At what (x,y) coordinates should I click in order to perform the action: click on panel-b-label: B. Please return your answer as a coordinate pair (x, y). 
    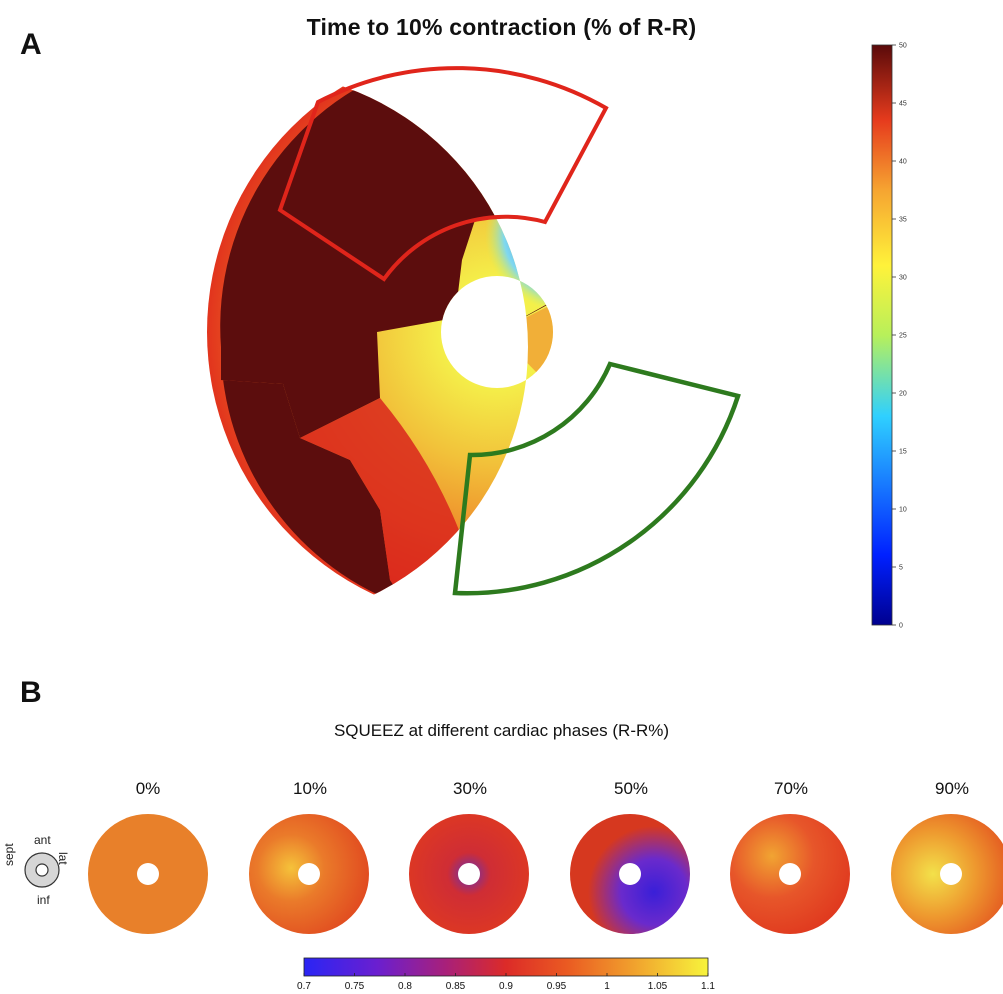
    Looking at the image, I should click on (31, 692).